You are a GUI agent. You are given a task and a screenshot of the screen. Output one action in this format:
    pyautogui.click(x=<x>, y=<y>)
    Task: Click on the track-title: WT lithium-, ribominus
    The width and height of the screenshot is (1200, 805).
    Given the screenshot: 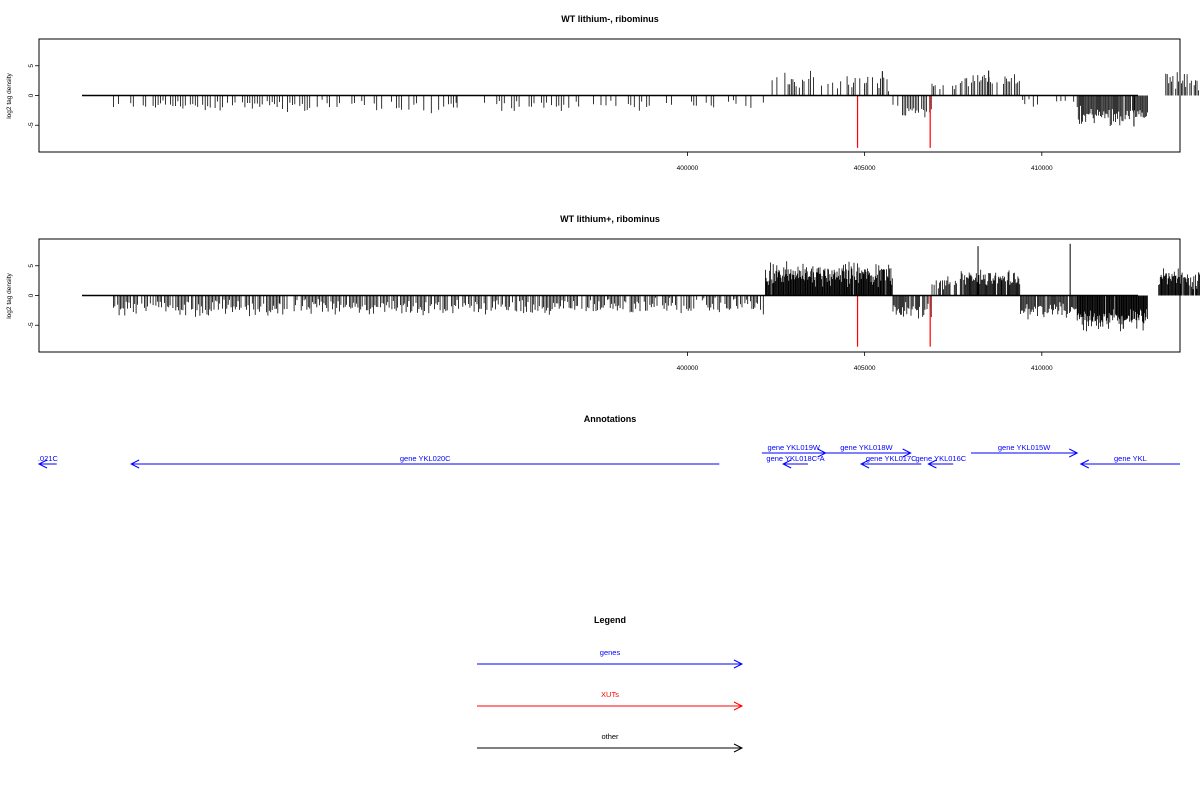 What is the action you would take?
    pyautogui.click(x=610, y=19)
    